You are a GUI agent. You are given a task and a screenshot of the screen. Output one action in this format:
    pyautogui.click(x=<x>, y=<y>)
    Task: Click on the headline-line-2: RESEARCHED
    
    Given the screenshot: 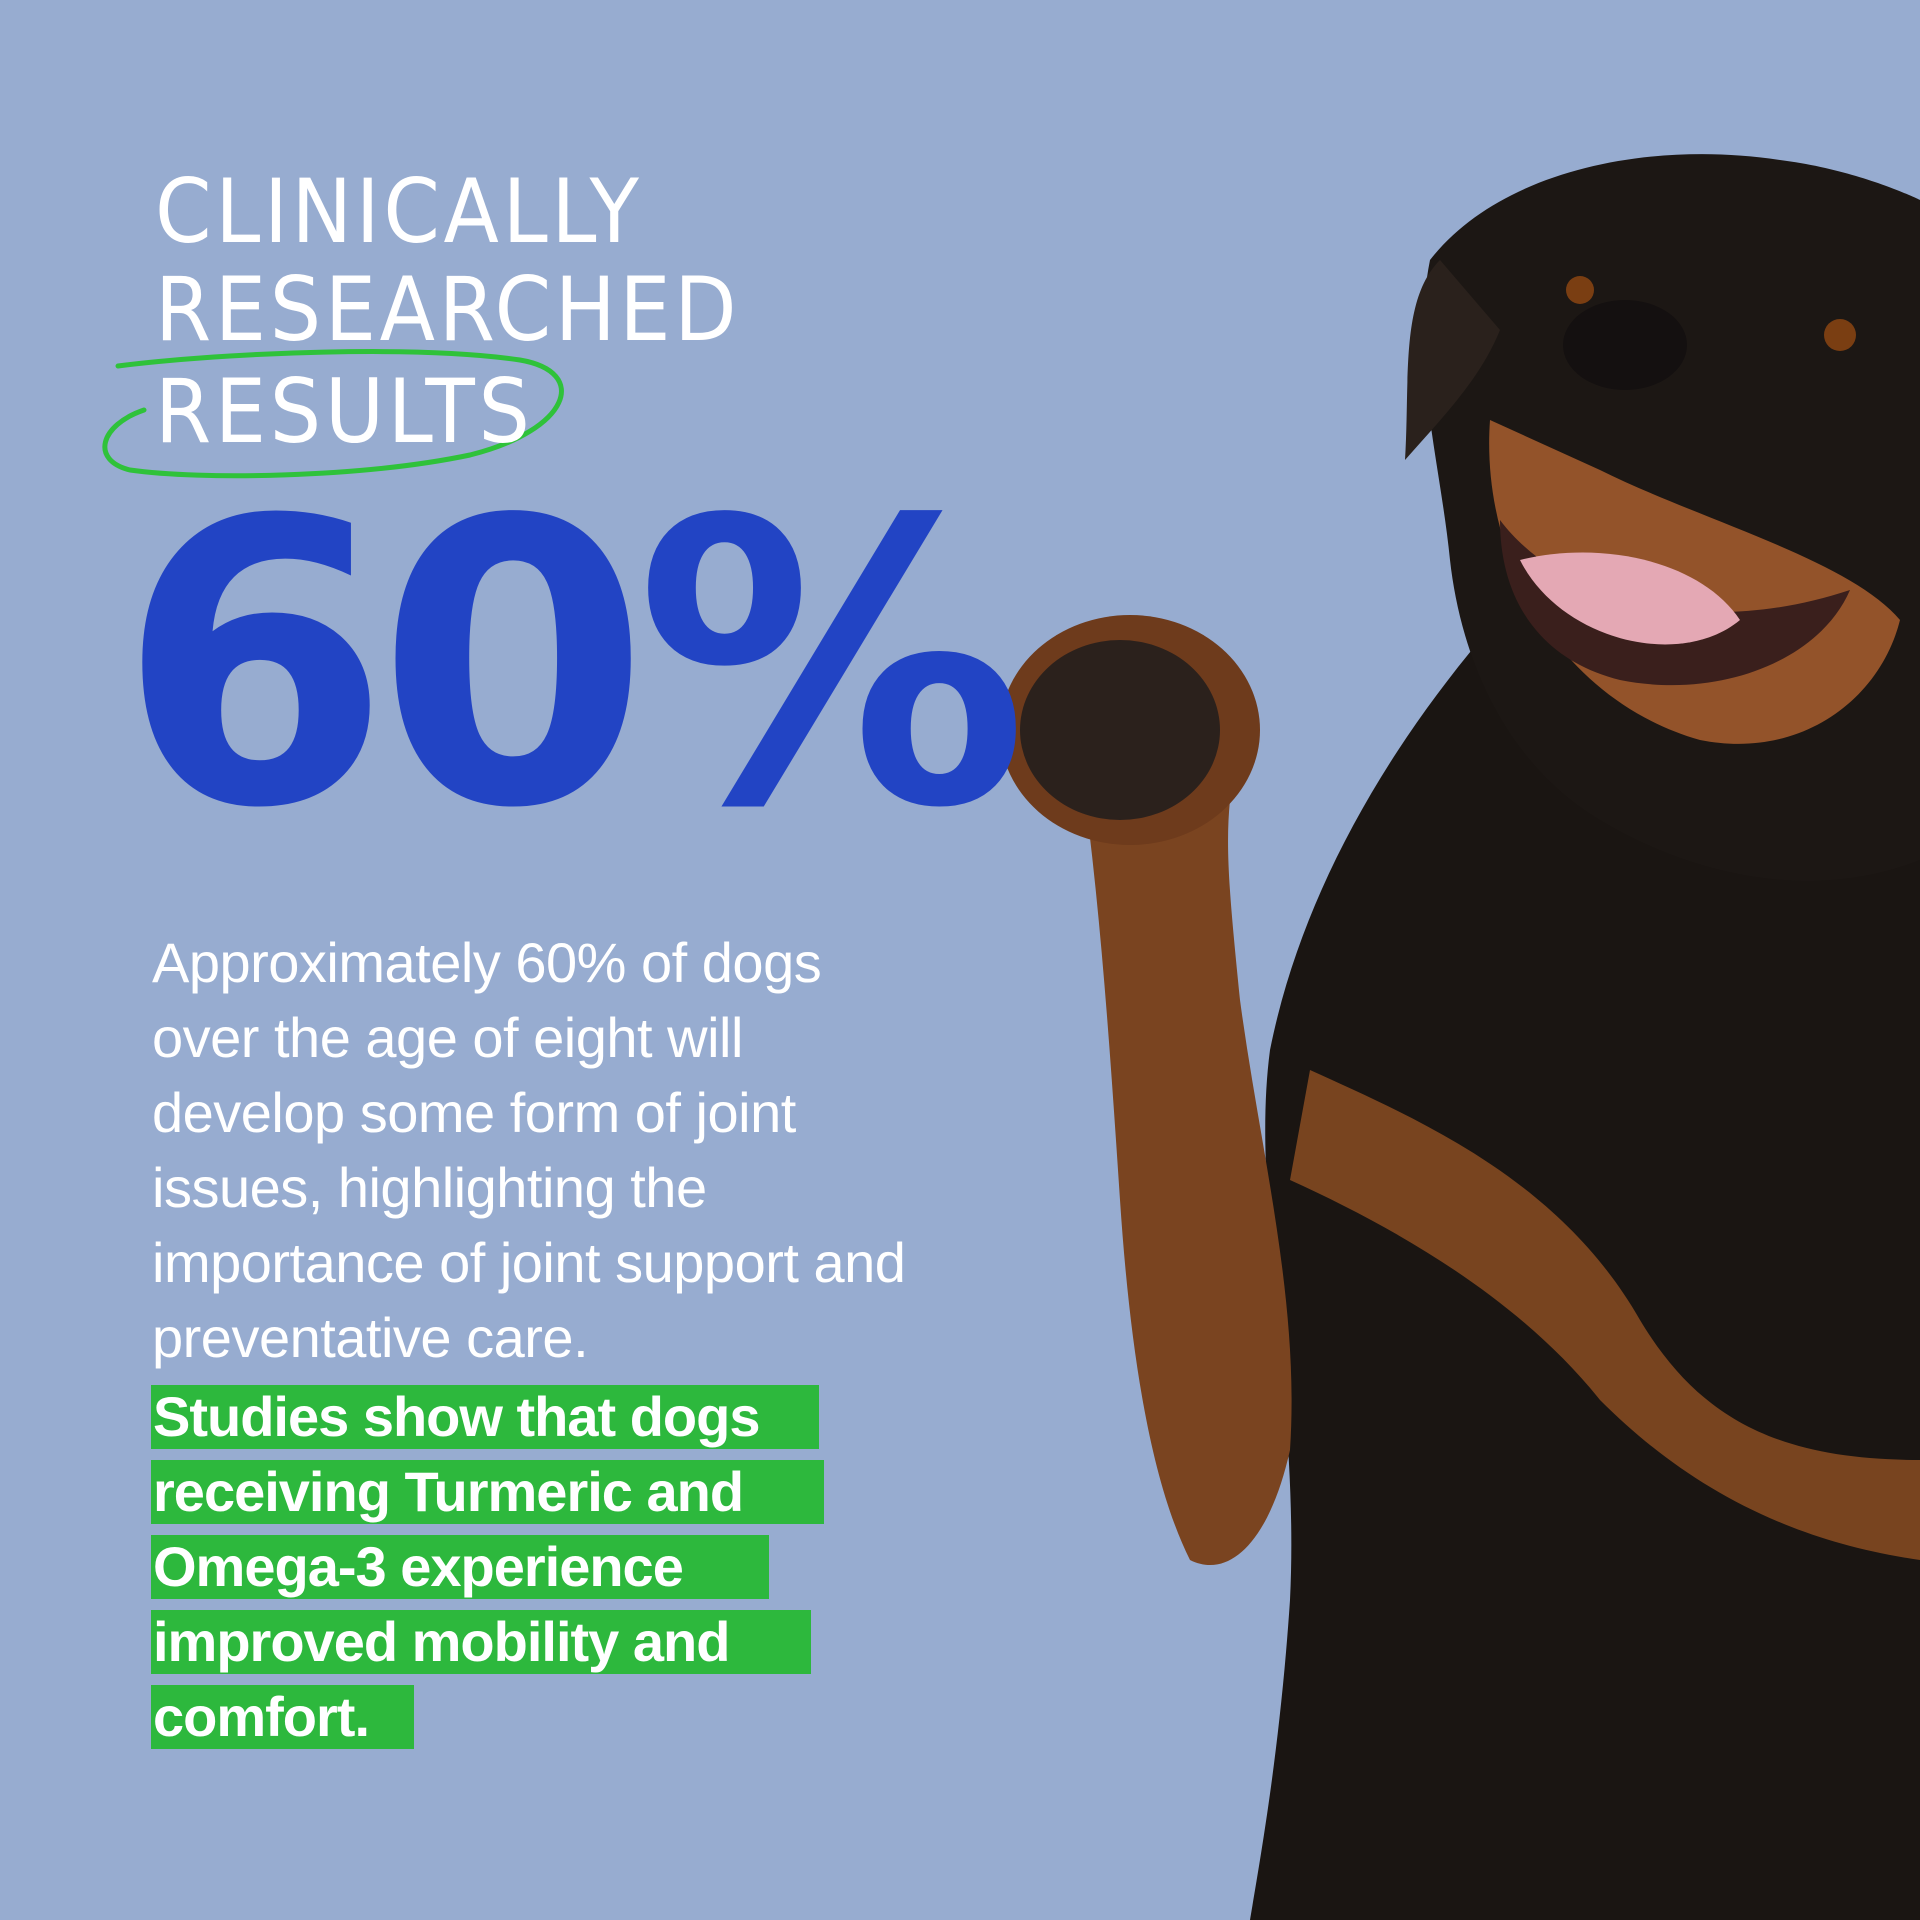 What is the action you would take?
    pyautogui.click(x=448, y=309)
    